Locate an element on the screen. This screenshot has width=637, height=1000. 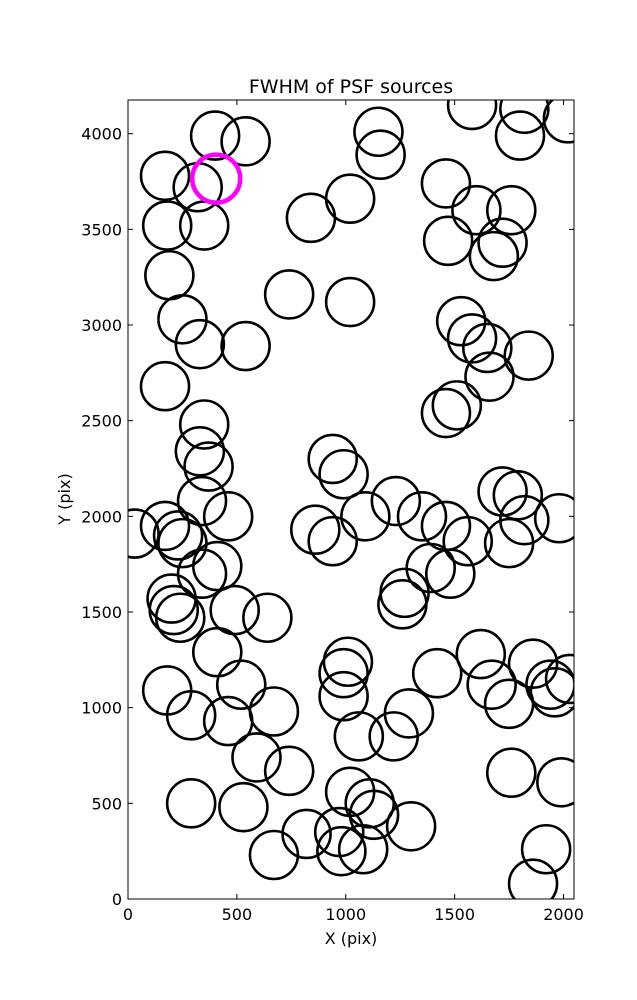
y-tick-label: 3000 is located at coordinates (101, 325).